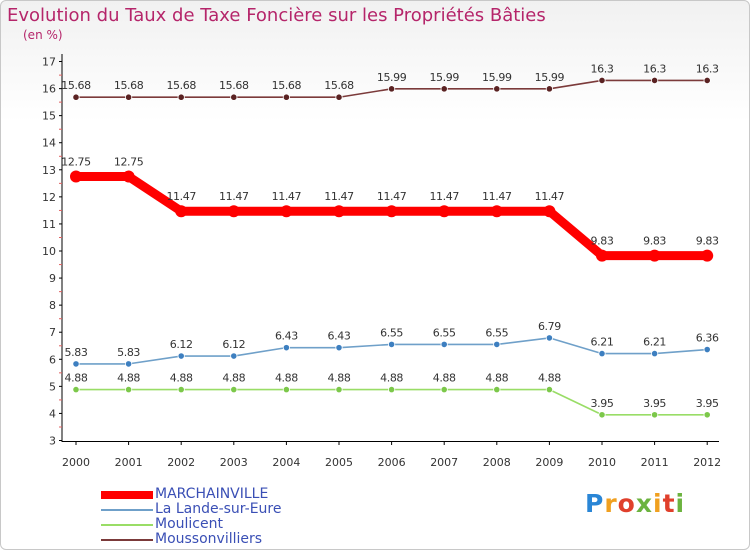 Image resolution: width=750 pixels, height=550 pixels. I want to click on legend-label: Moulicent, so click(189, 524).